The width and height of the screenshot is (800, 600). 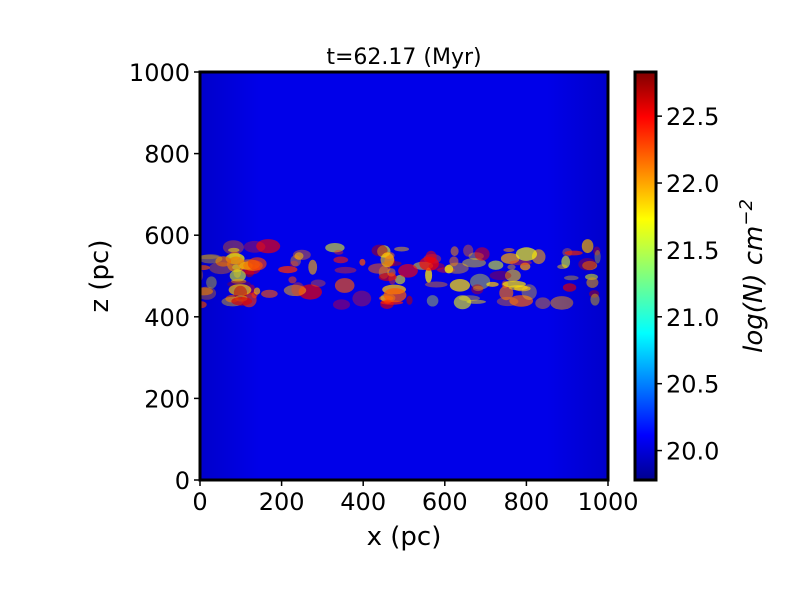 I want to click on y-tick-label: 200, so click(x=167, y=399).